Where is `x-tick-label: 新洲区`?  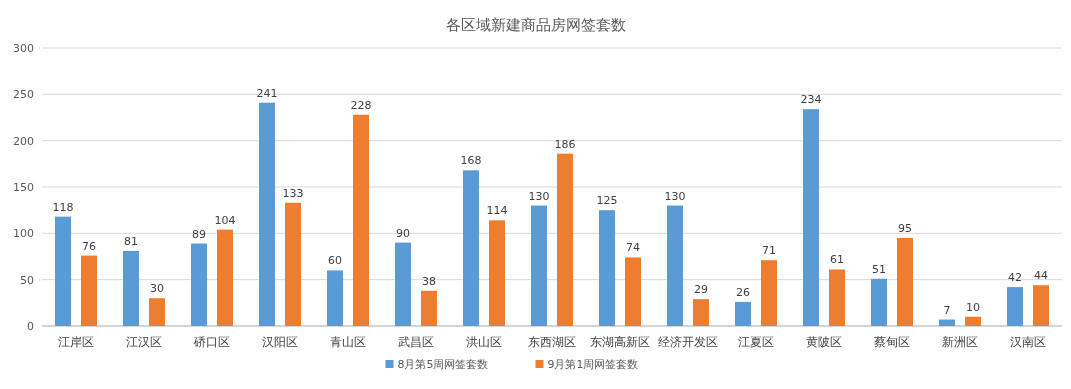
x-tick-label: 新洲区 is located at coordinates (960, 342).